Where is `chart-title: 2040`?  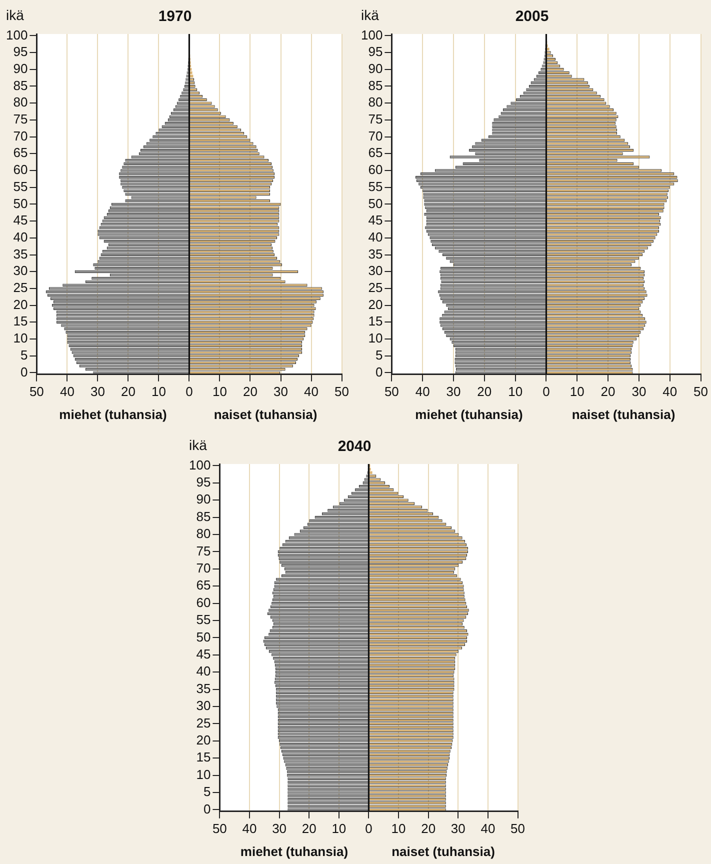 chart-title: 2040 is located at coordinates (355, 447).